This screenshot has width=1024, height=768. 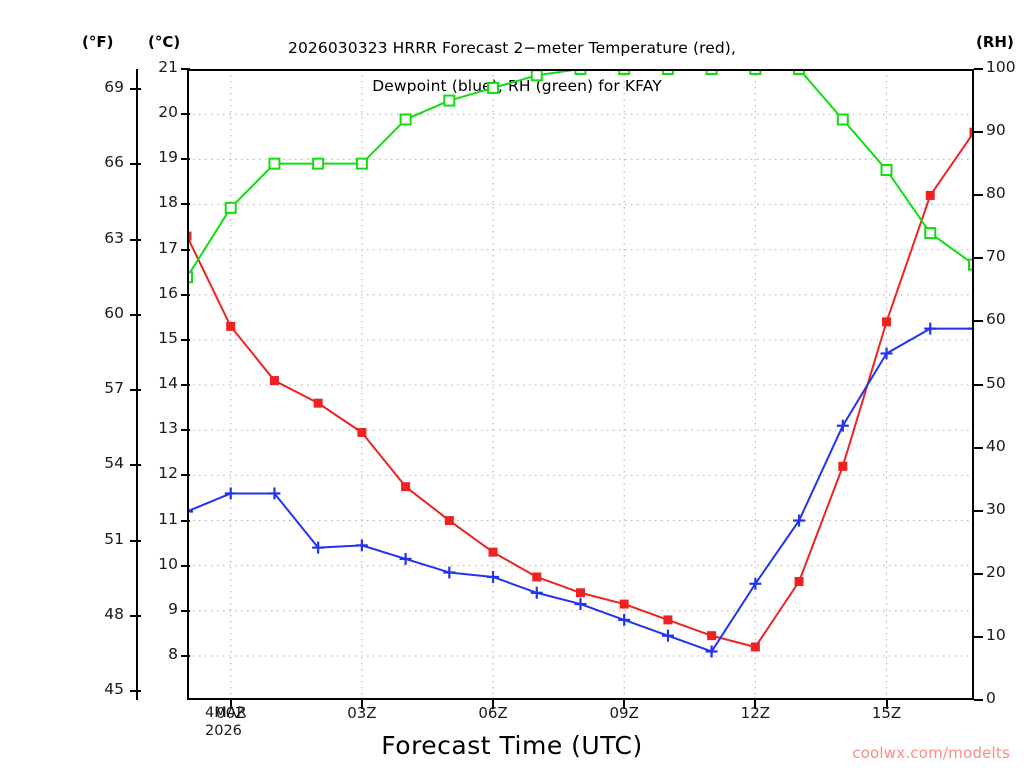 What do you see at coordinates (624, 713) in the screenshot?
I see `xaxis-tick-label: 09Z` at bounding box center [624, 713].